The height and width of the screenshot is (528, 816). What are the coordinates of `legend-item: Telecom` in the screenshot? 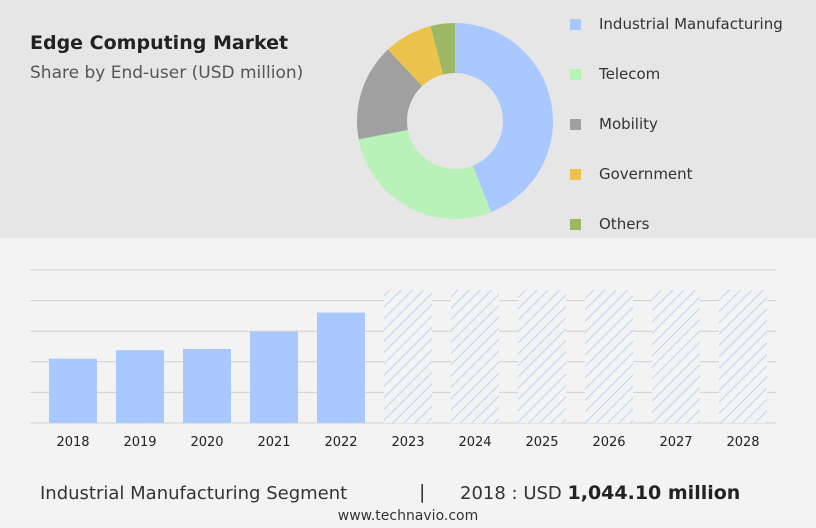 It's located at (615, 74).